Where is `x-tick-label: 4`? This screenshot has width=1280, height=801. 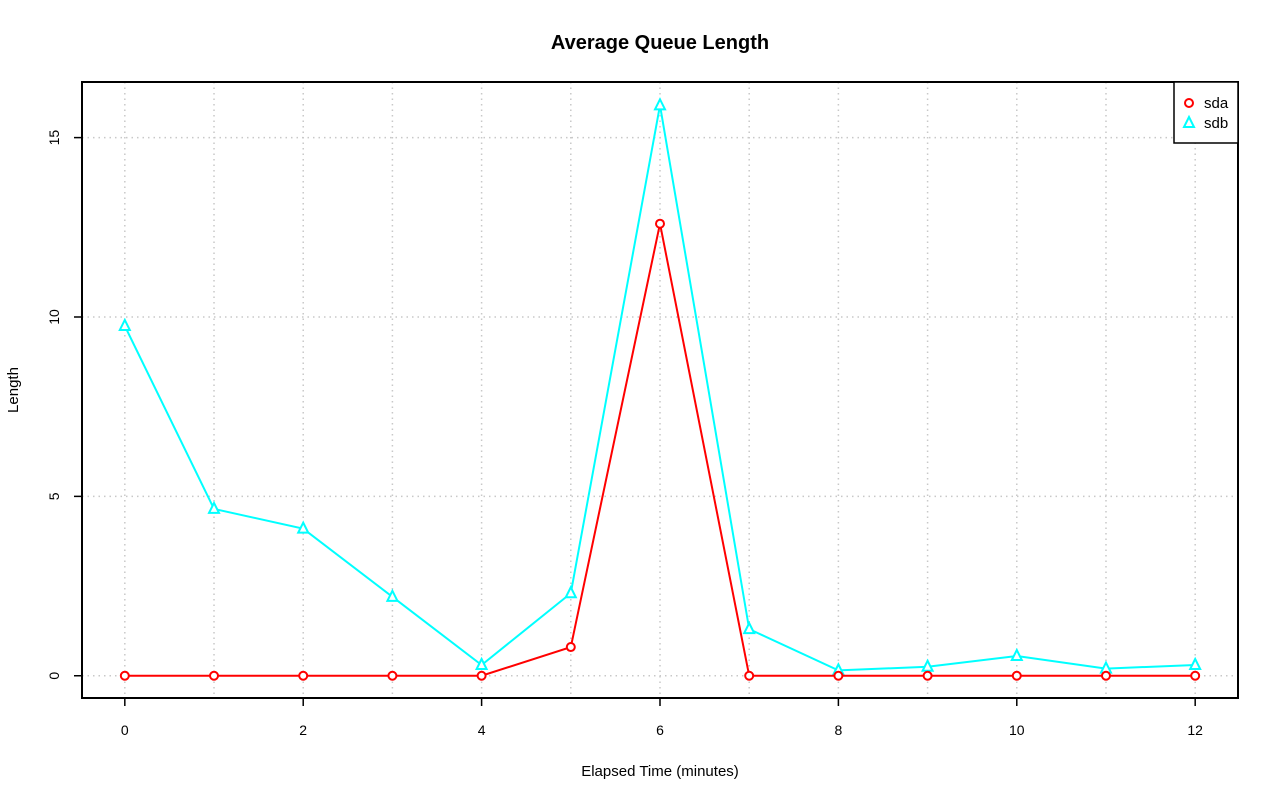 x-tick-label: 4 is located at coordinates (482, 730).